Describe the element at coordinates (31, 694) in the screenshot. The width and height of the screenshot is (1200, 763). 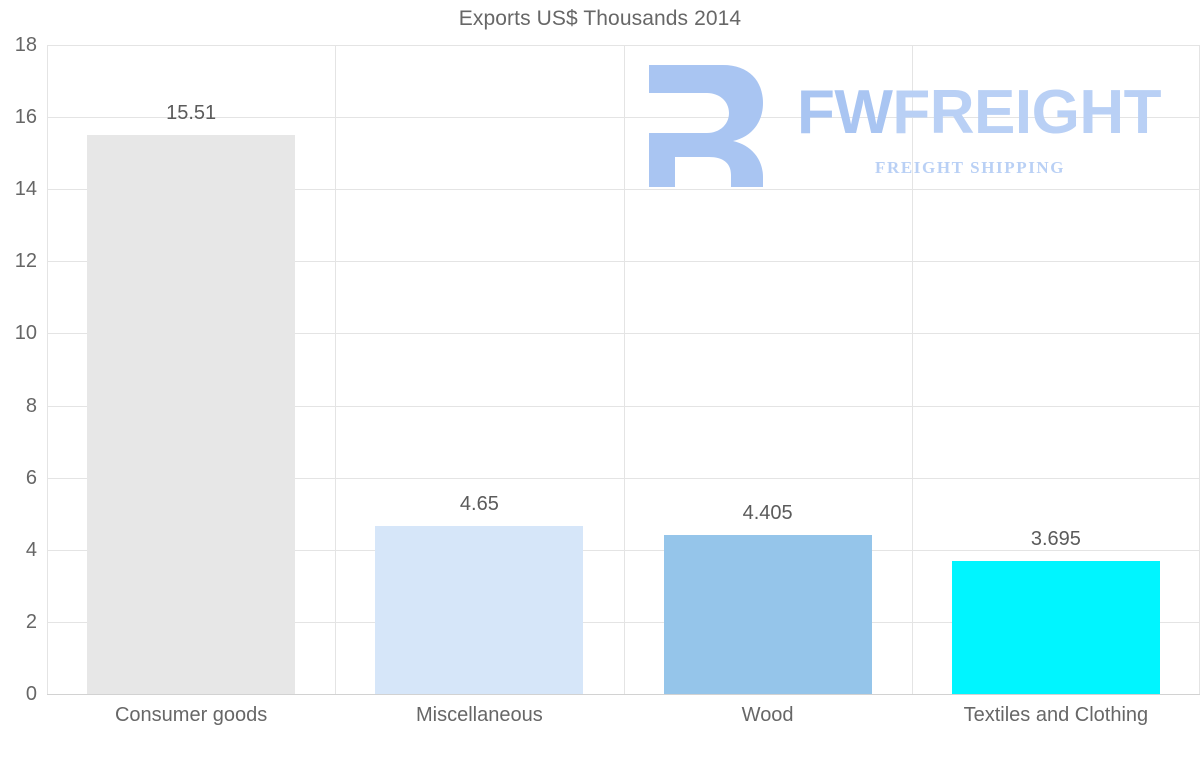
I see `y-axis-tick-label: 0` at that location.